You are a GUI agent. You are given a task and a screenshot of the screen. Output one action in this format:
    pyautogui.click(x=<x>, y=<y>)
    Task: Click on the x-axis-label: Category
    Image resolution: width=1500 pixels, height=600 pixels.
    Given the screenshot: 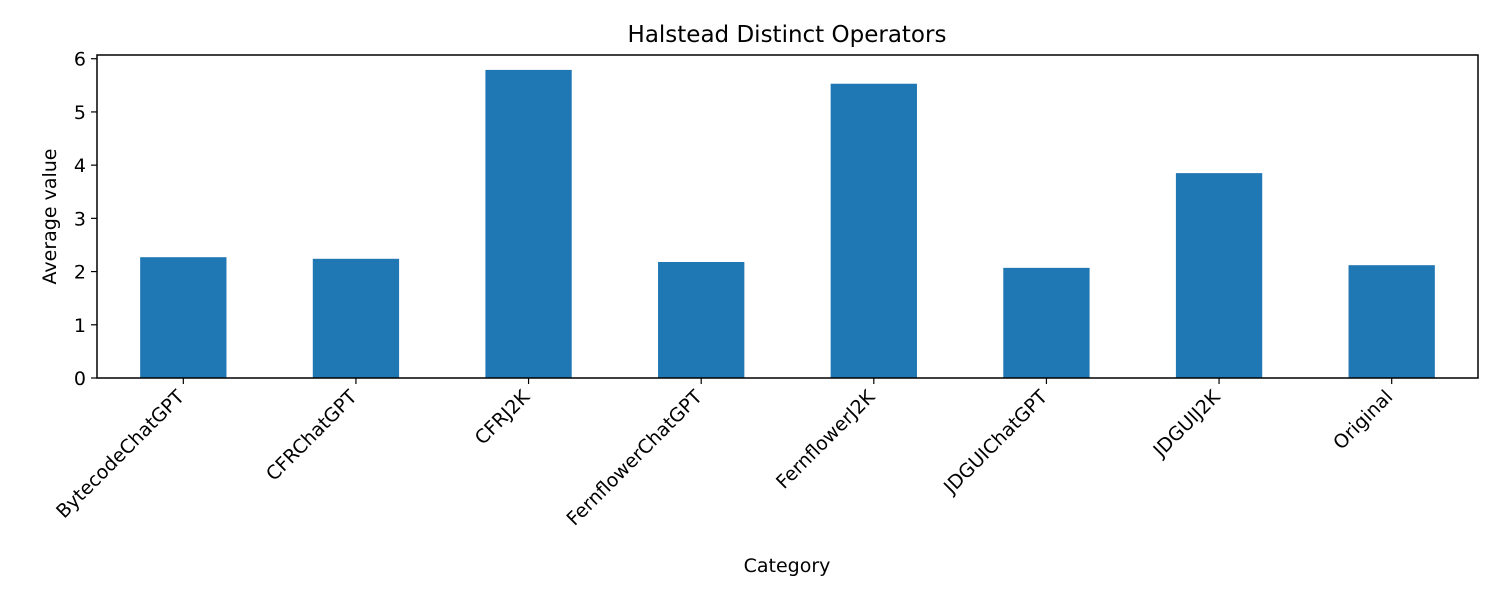 What is the action you would take?
    pyautogui.click(x=787, y=566)
    